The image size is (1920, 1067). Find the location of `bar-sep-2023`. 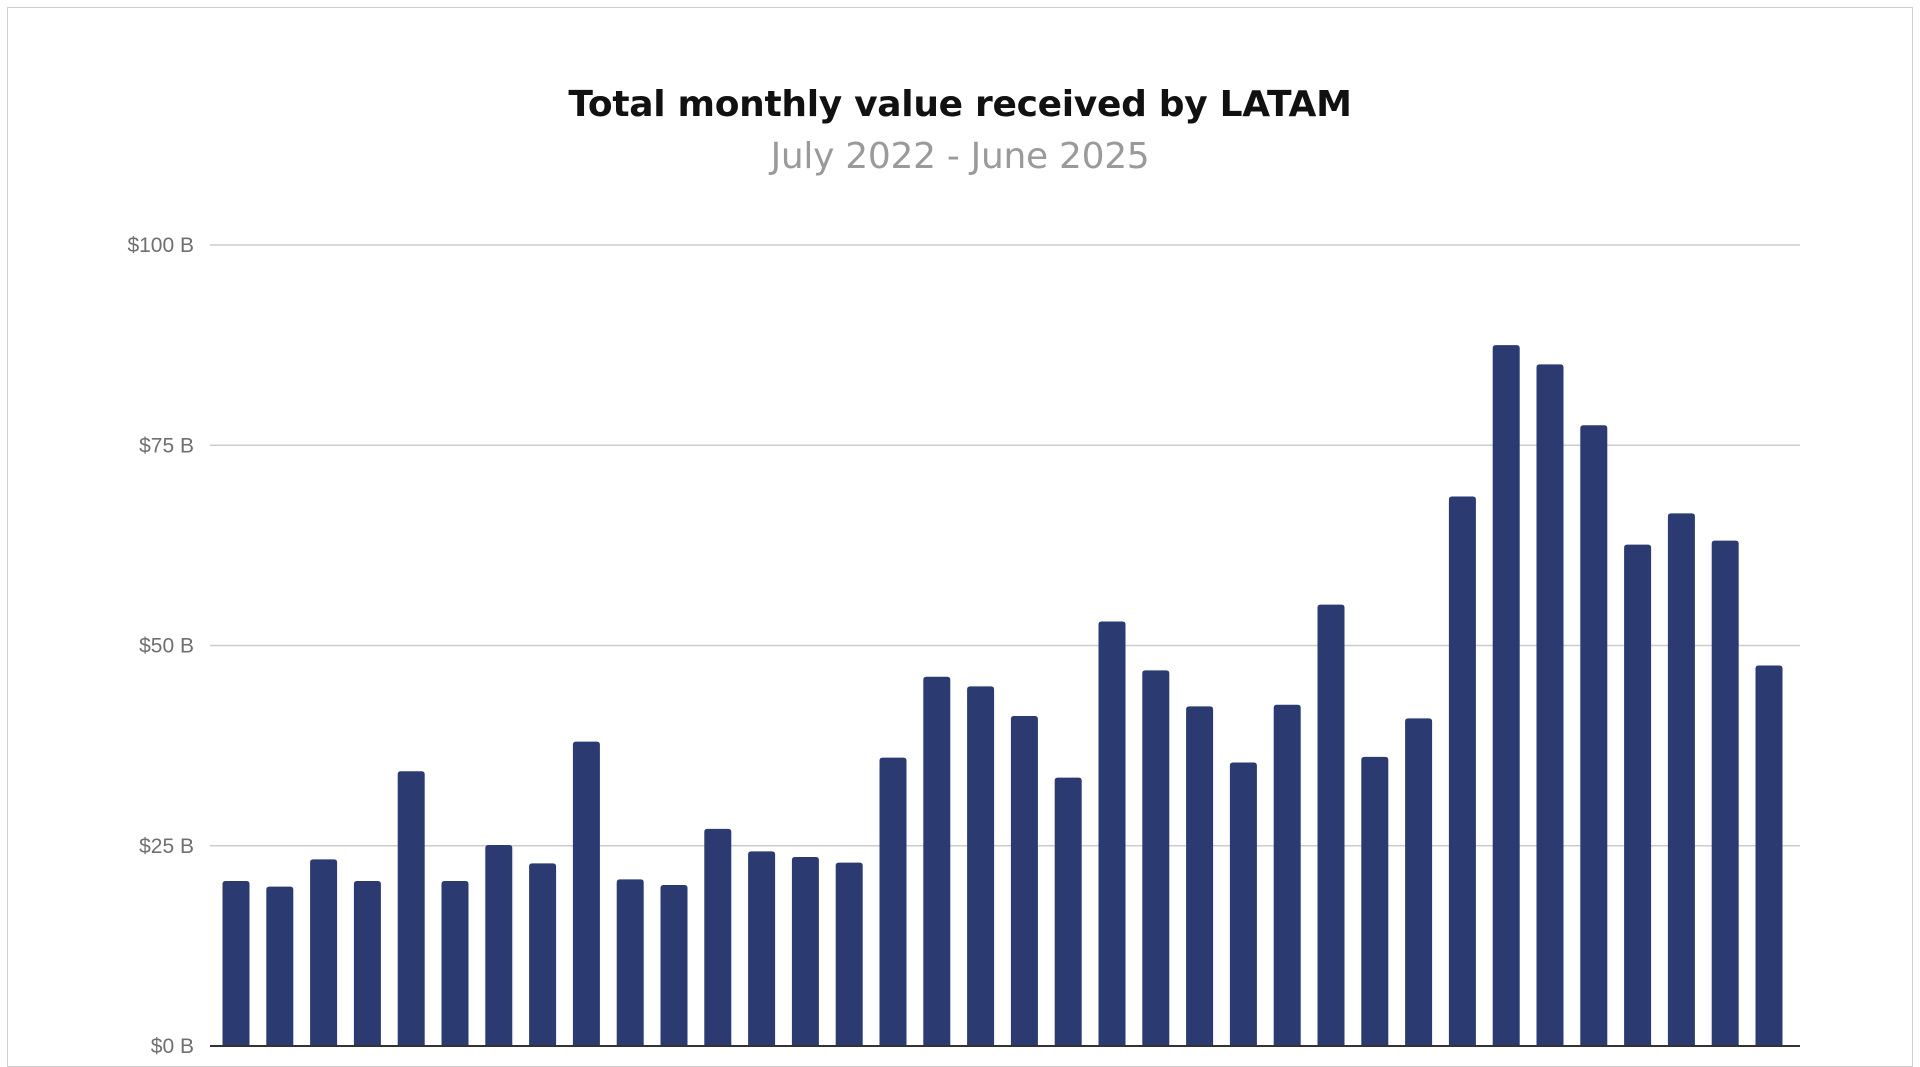

bar-sep-2023 is located at coordinates (849, 954).